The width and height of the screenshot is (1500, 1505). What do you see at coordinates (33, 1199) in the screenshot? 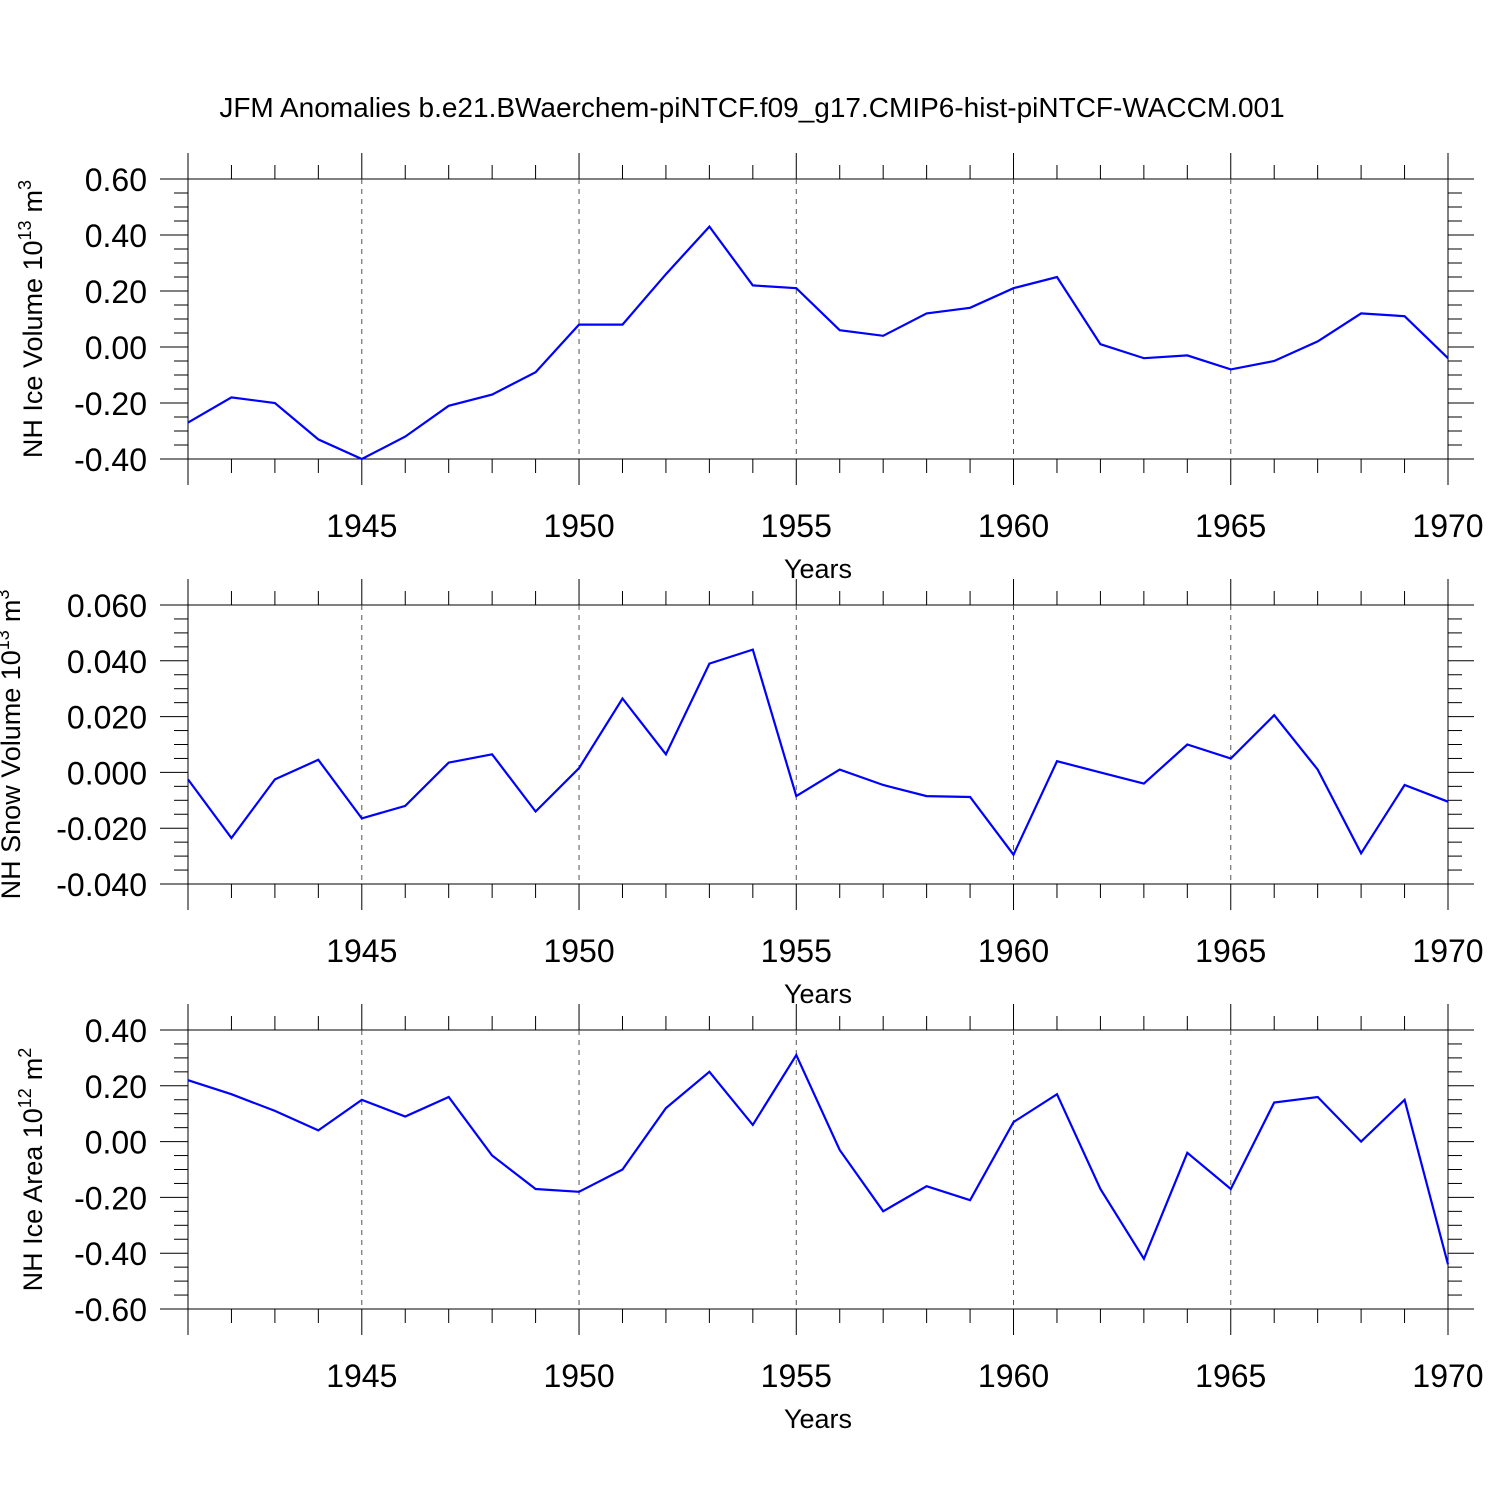
I see `y-axis-title-text: NH Ice Area 10` at bounding box center [33, 1199].